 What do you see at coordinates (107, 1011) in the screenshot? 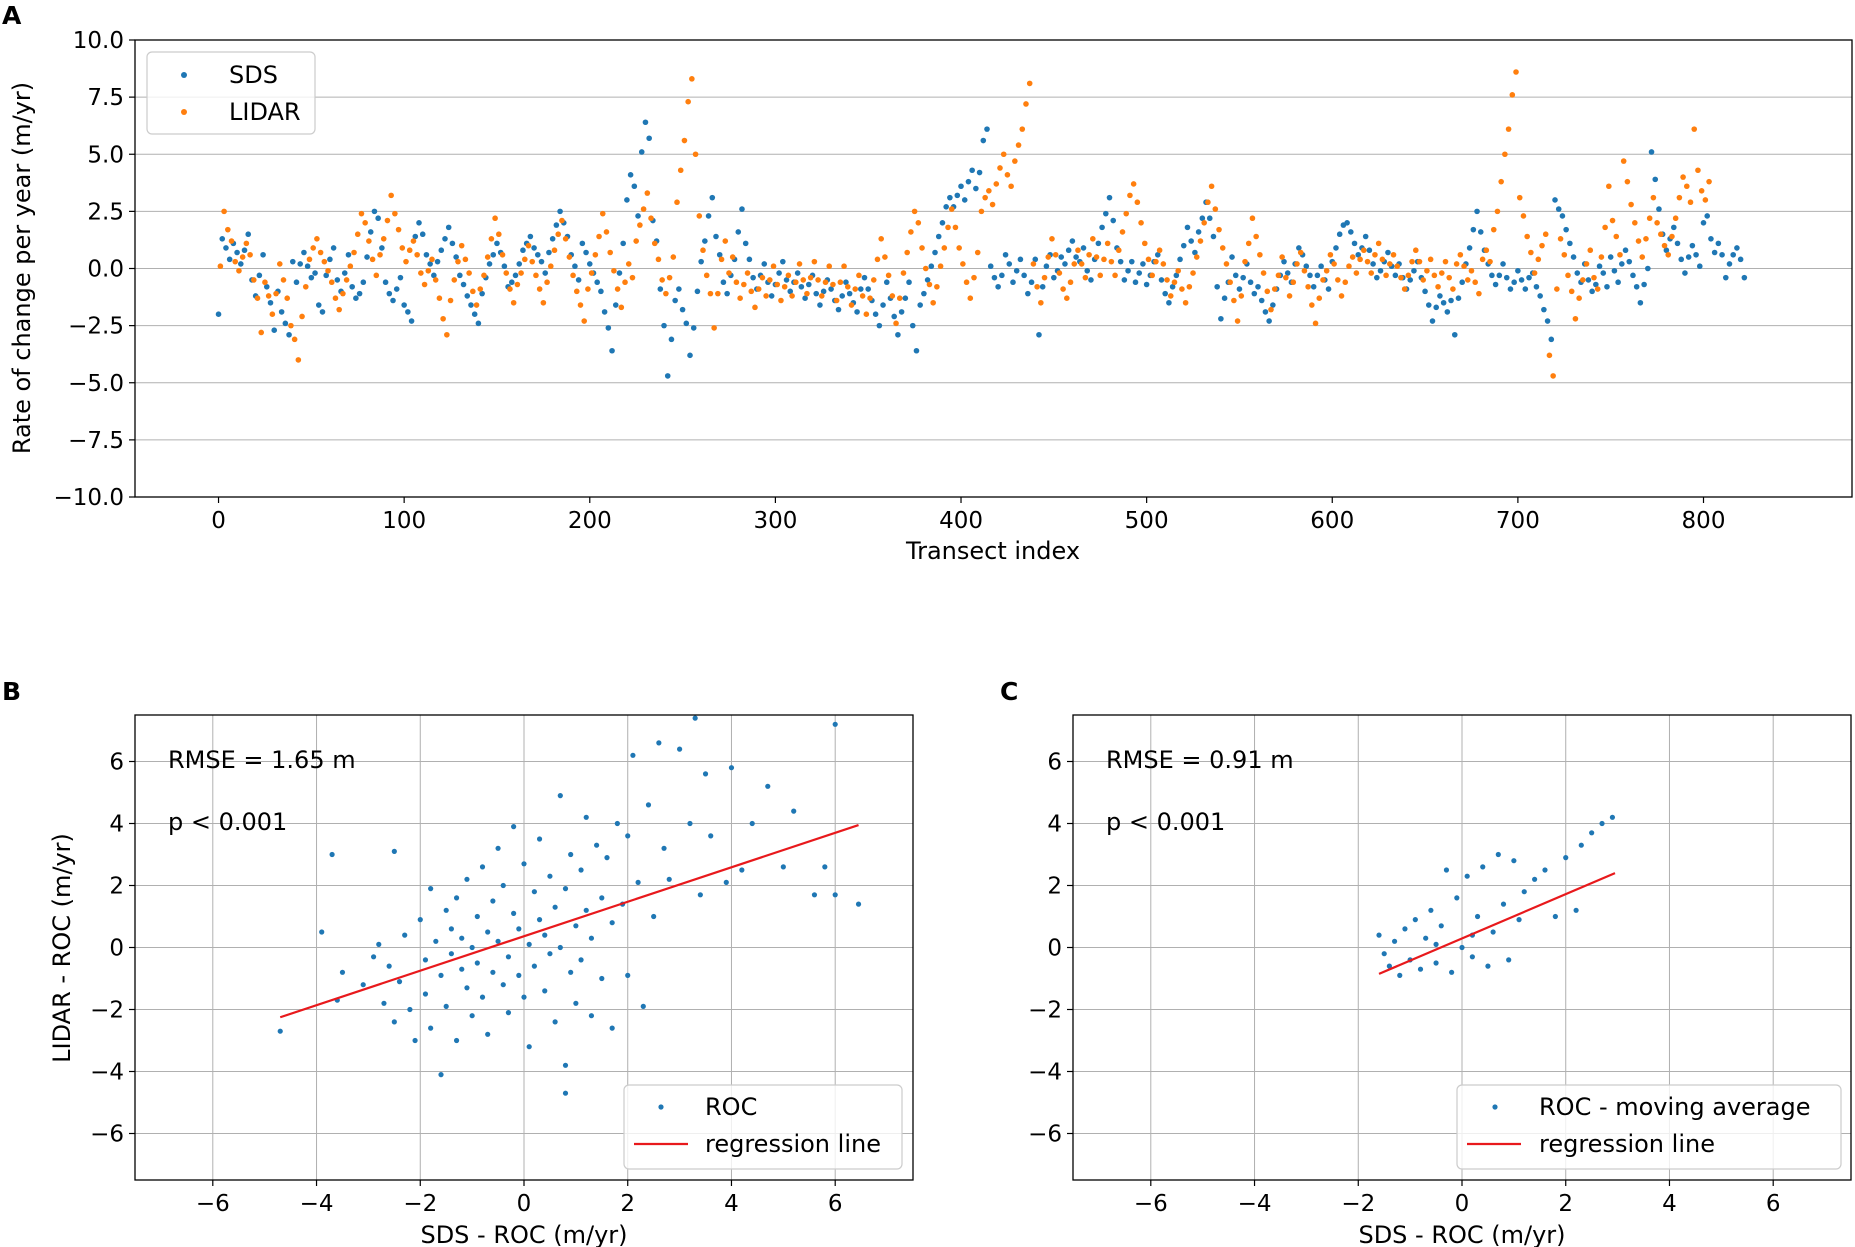
I see `y-tick-label: −2` at bounding box center [107, 1011].